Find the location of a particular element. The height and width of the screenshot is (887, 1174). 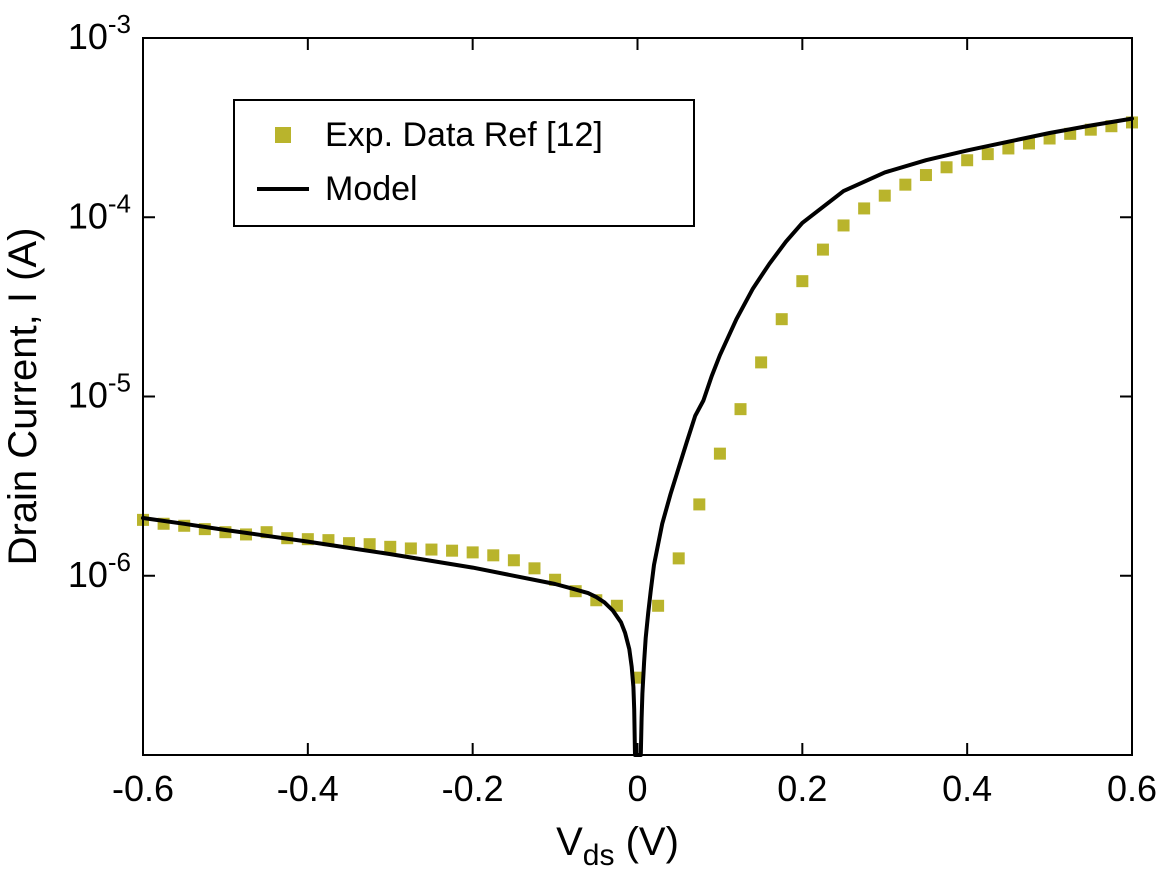

x-tick-label: -0.6 is located at coordinates (143, 788).